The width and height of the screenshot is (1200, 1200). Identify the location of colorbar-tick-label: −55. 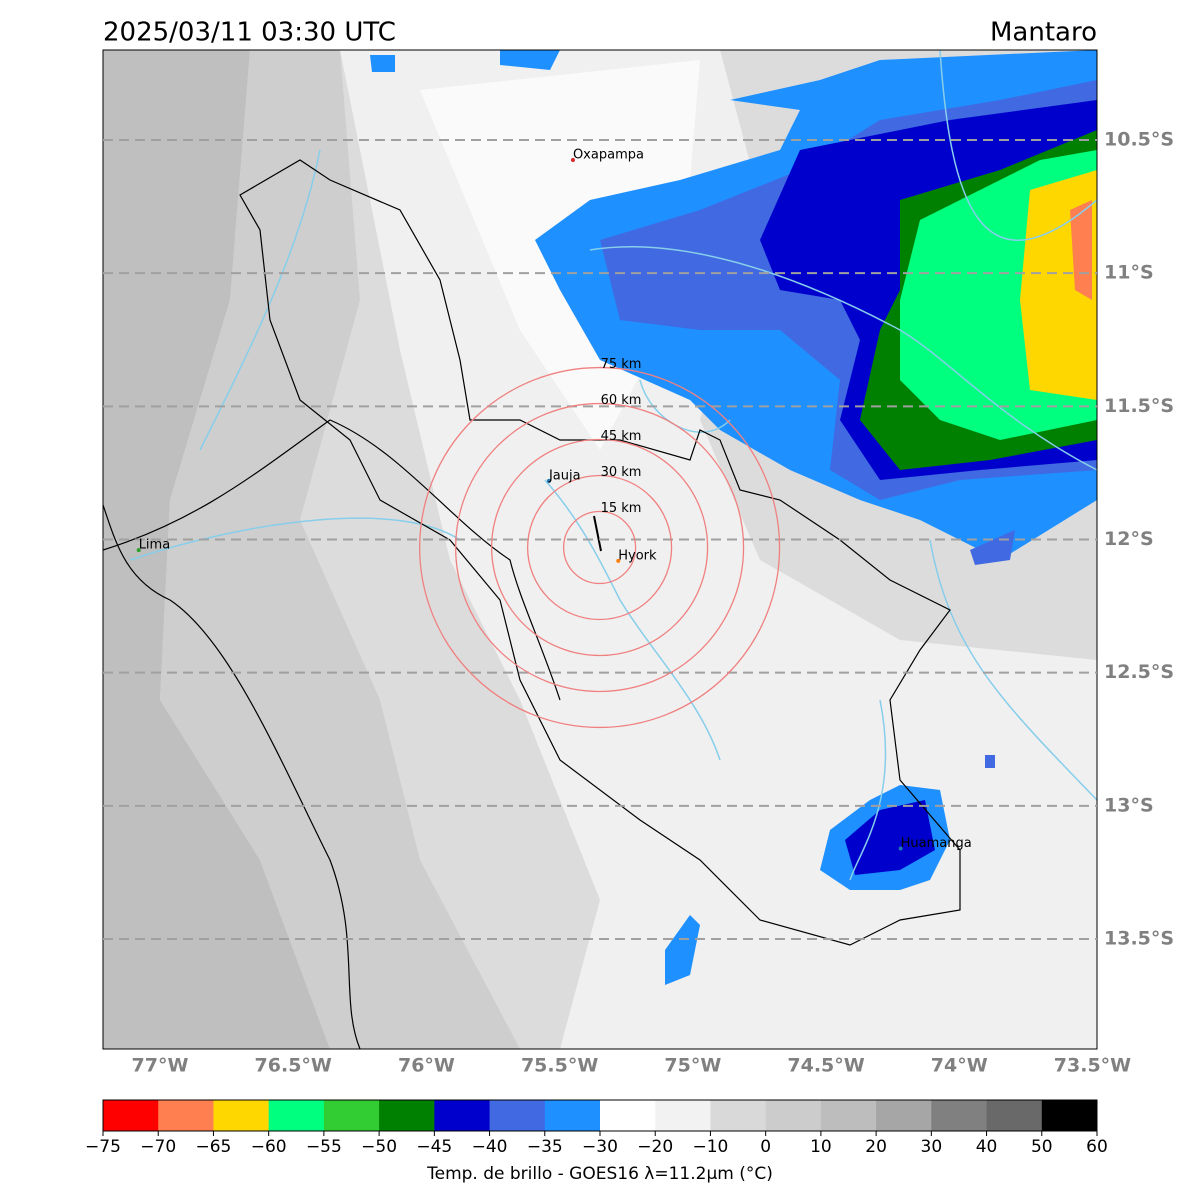
(324, 1147).